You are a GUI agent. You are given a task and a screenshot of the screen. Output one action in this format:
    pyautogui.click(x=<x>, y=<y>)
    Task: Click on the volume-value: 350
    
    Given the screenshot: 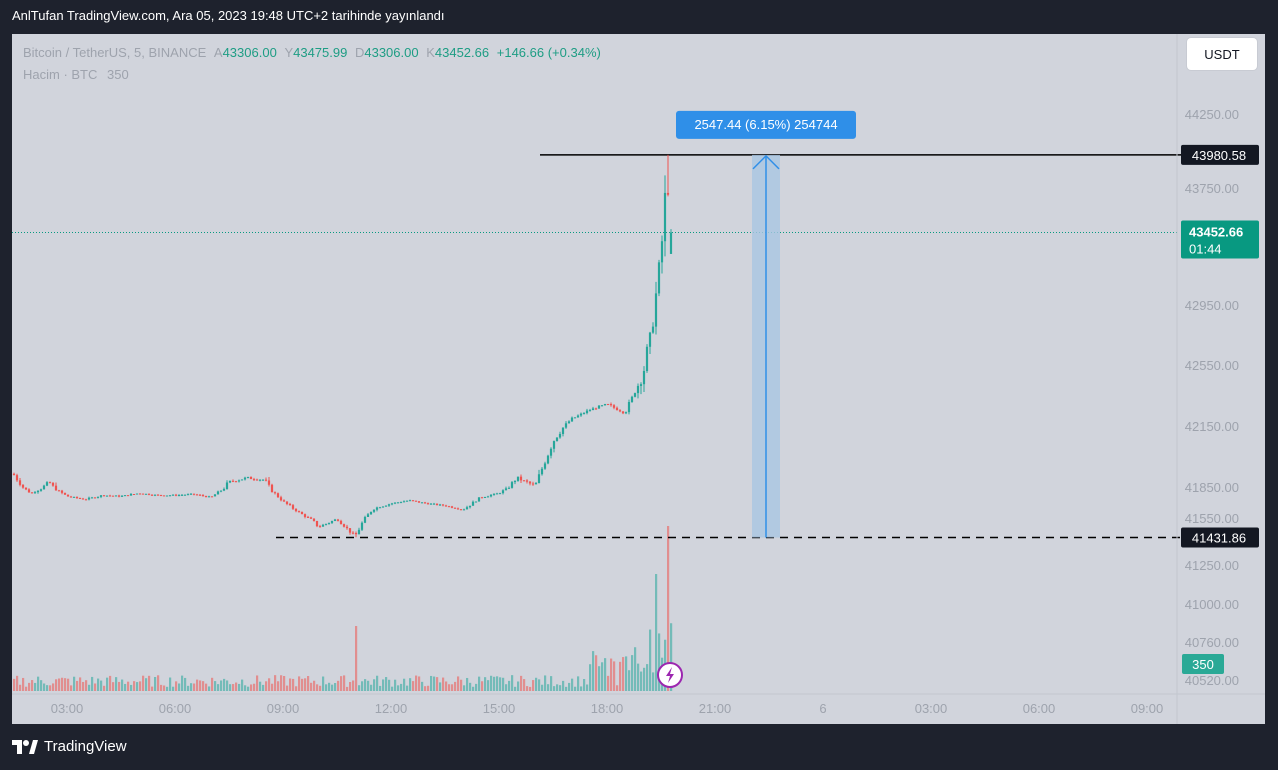 What is the action you would take?
    pyautogui.click(x=118, y=74)
    